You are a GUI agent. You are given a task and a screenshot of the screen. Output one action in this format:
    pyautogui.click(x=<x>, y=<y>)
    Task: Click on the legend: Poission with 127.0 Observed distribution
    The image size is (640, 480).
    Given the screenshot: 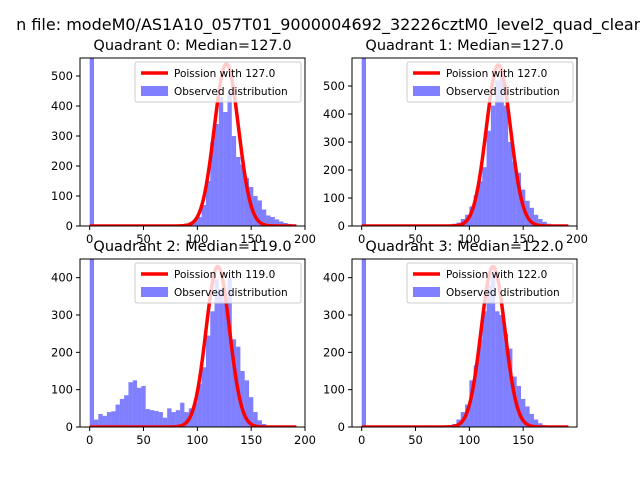 What is the action you would take?
    pyautogui.click(x=218, y=82)
    